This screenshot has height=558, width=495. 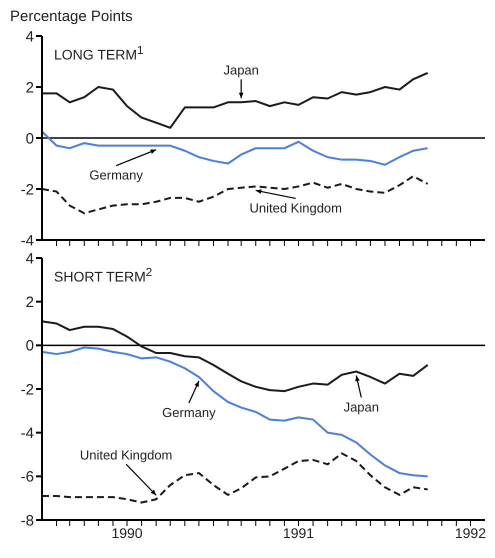 What do you see at coordinates (99, 53) in the screenshot?
I see `text: LONG TERM$^{1}$` at bounding box center [99, 53].